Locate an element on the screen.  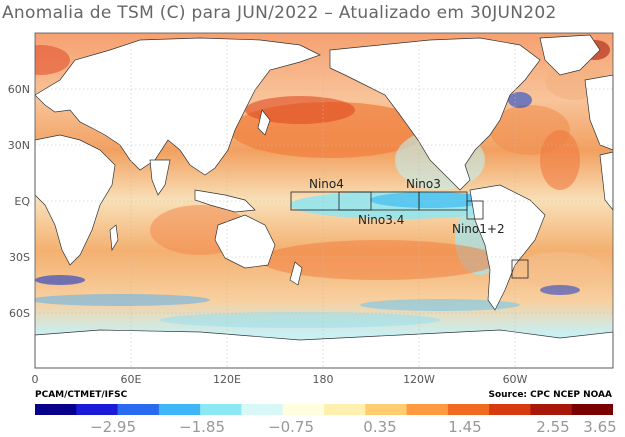
lon-label-180: 180 is located at coordinates (323, 379).